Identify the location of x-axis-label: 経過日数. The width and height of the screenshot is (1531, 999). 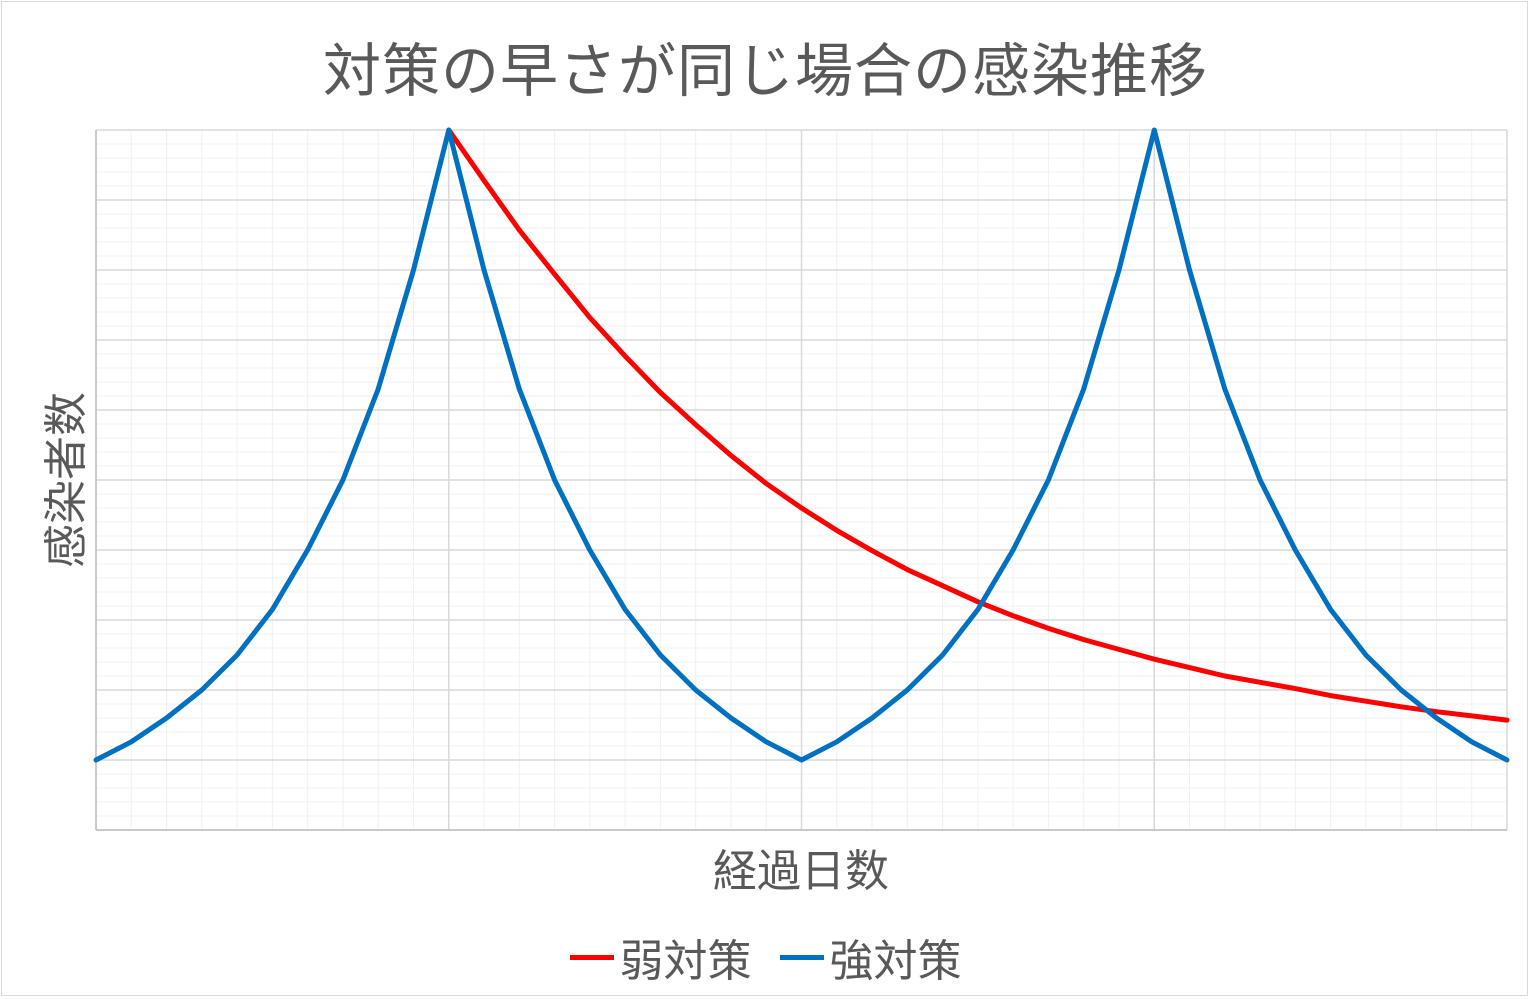
(801, 871).